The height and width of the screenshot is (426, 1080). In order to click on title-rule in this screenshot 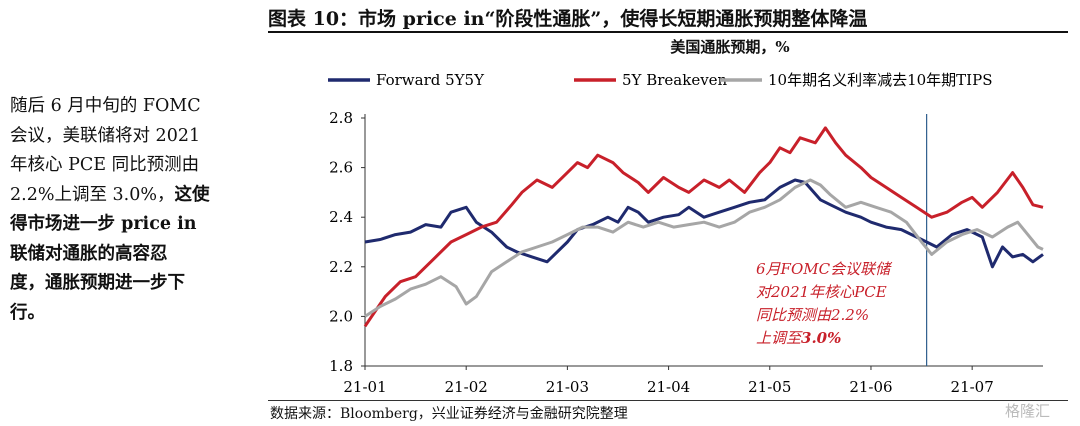, I will do `click(668, 32)`.